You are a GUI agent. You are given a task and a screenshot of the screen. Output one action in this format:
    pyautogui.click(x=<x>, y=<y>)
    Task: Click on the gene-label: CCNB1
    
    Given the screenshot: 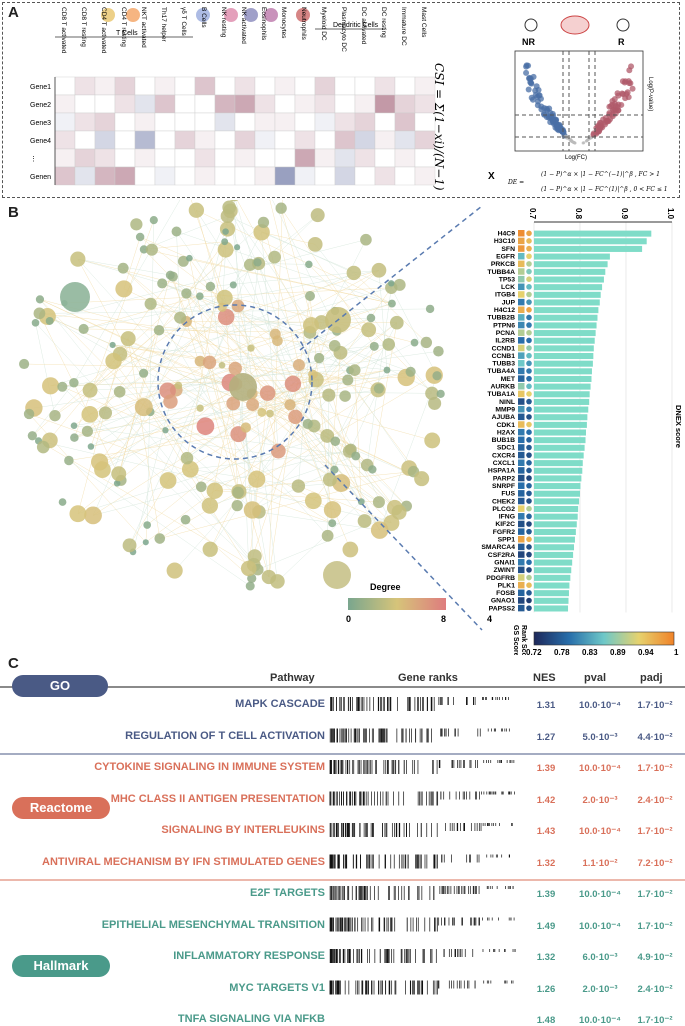 What is the action you would take?
    pyautogui.click(x=504, y=356)
    